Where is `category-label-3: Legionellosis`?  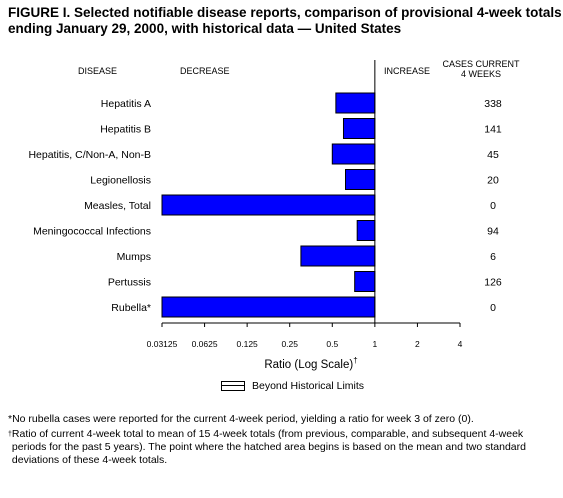 category-label-3: Legionellosis is located at coordinates (120, 181).